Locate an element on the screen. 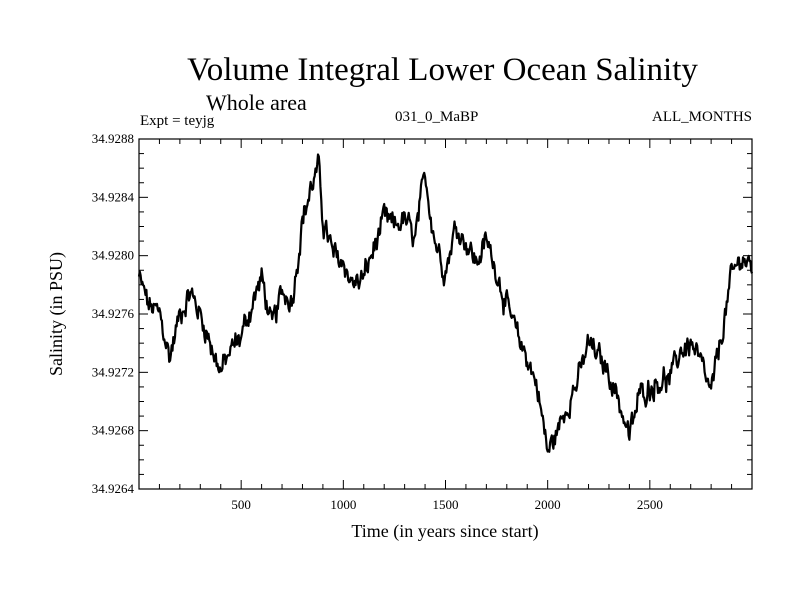  x-tick-label: 2000 is located at coordinates (548, 504).